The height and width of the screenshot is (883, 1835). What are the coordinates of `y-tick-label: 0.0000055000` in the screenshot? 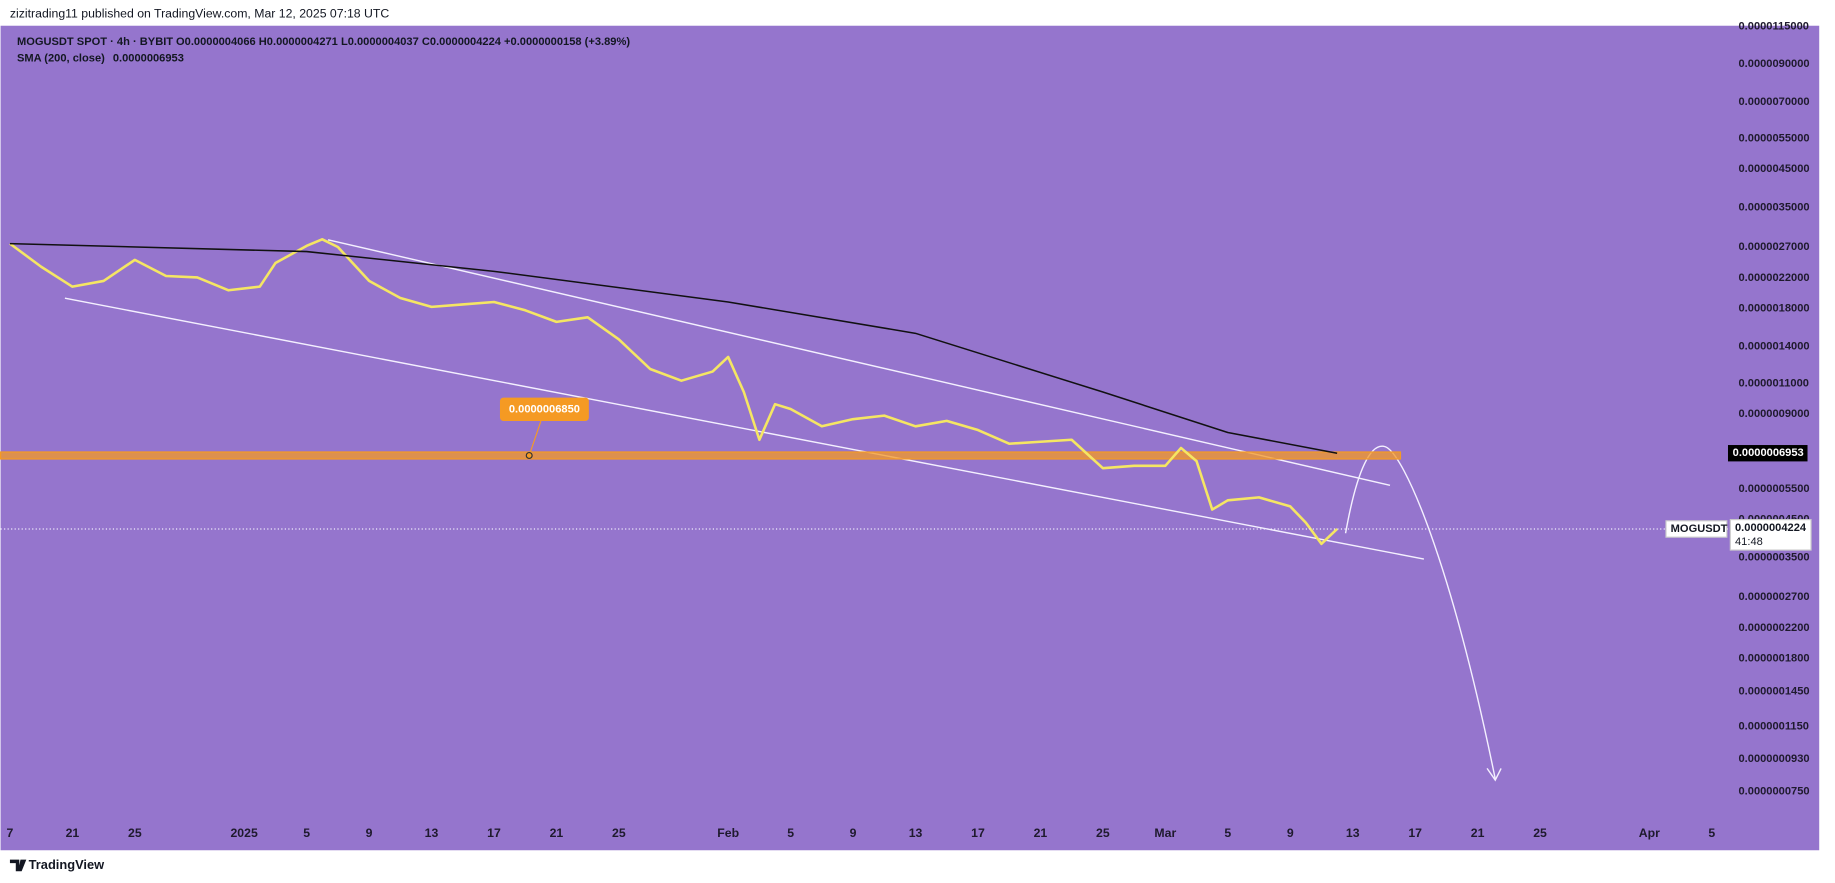 It's located at (1774, 139).